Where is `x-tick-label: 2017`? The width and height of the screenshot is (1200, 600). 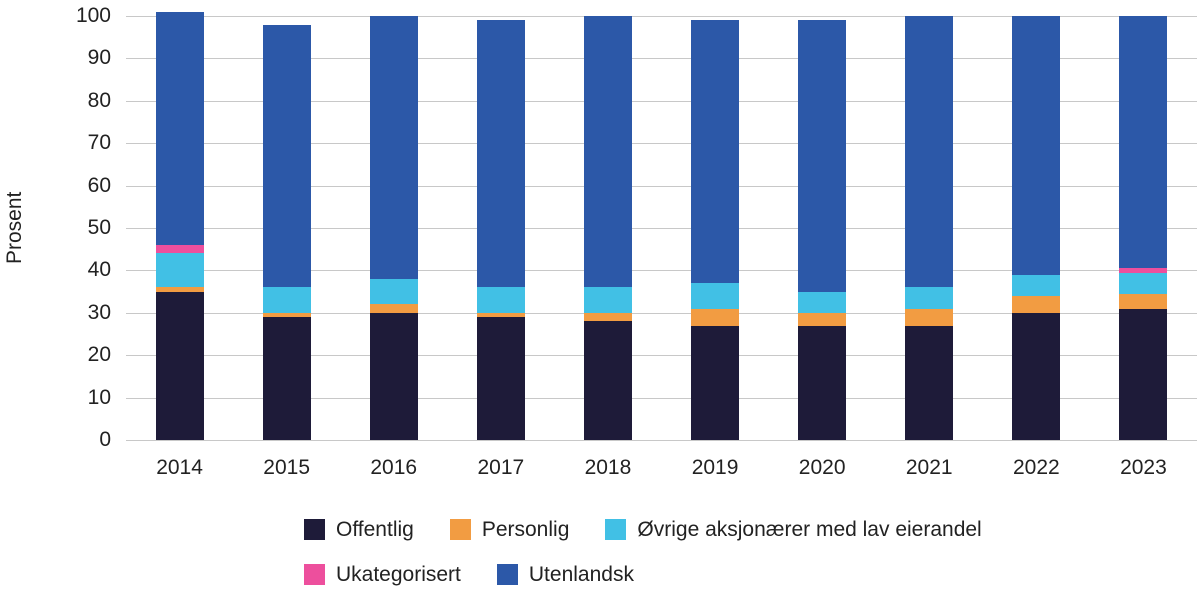
x-tick-label: 2017 is located at coordinates (501, 467).